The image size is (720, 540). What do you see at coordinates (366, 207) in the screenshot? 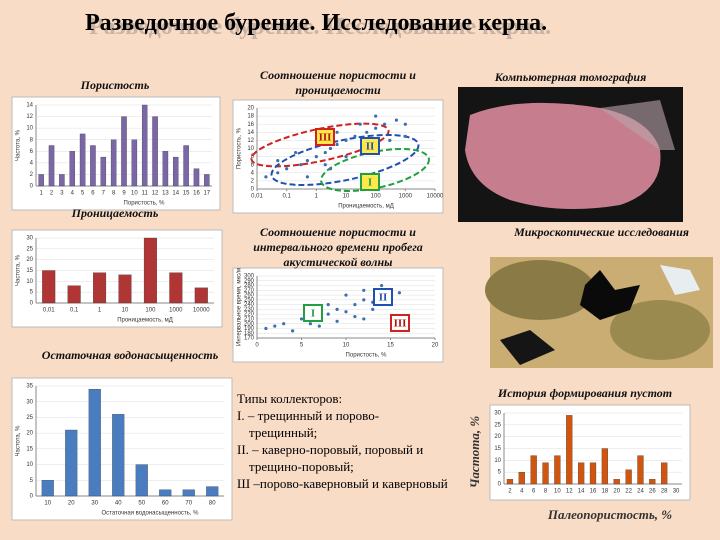
I see `x-axis-label: Проницаемость, мД` at bounding box center [366, 207].